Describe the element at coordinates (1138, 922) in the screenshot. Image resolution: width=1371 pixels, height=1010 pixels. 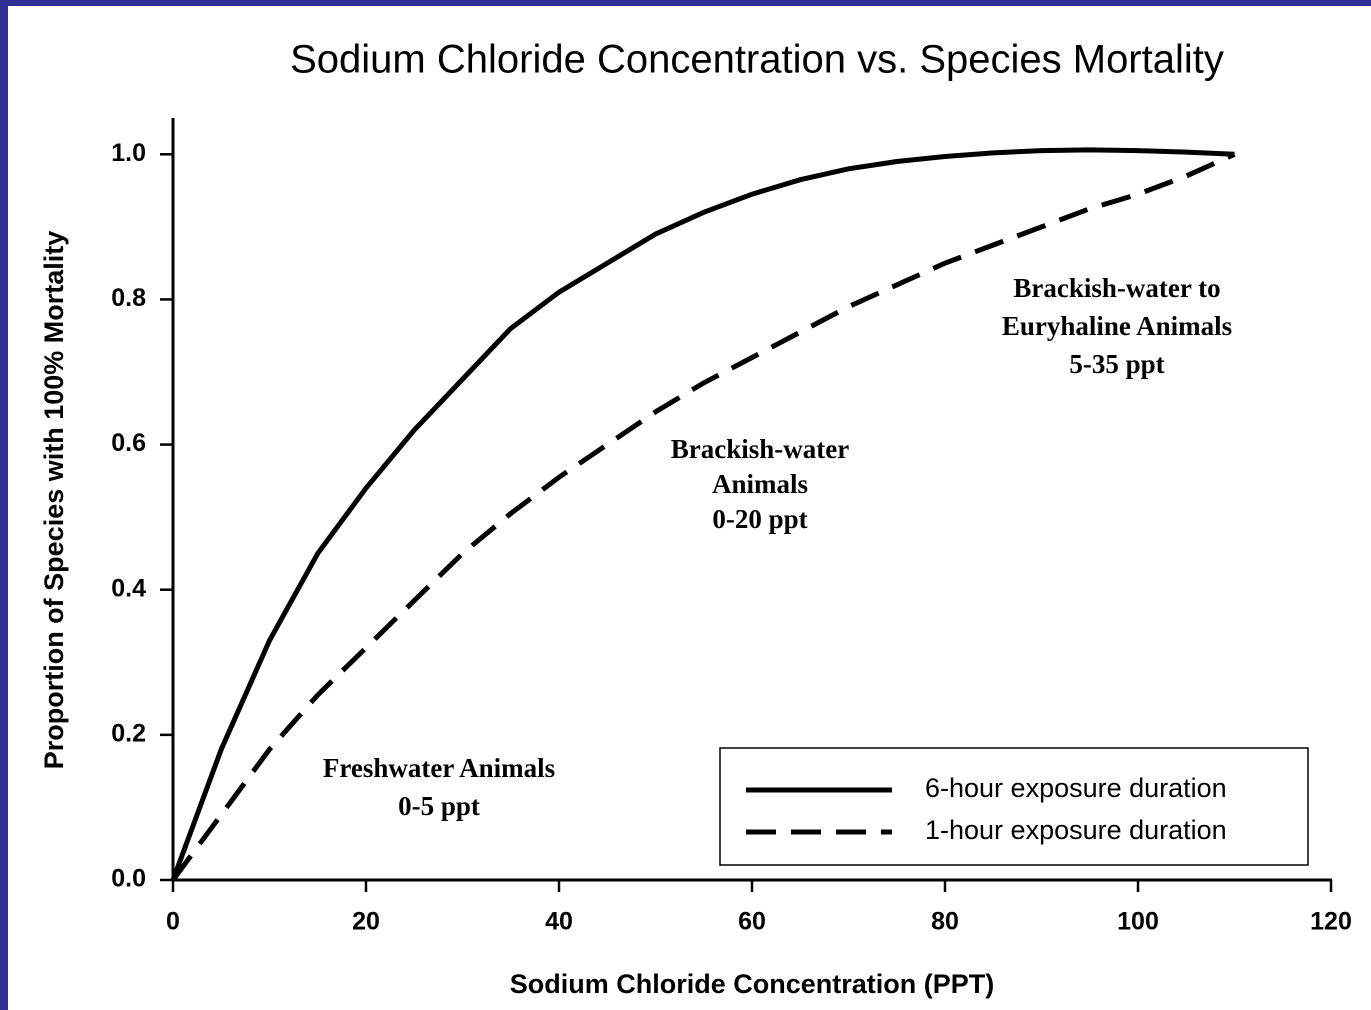
I see `x-tick-label: 100` at that location.